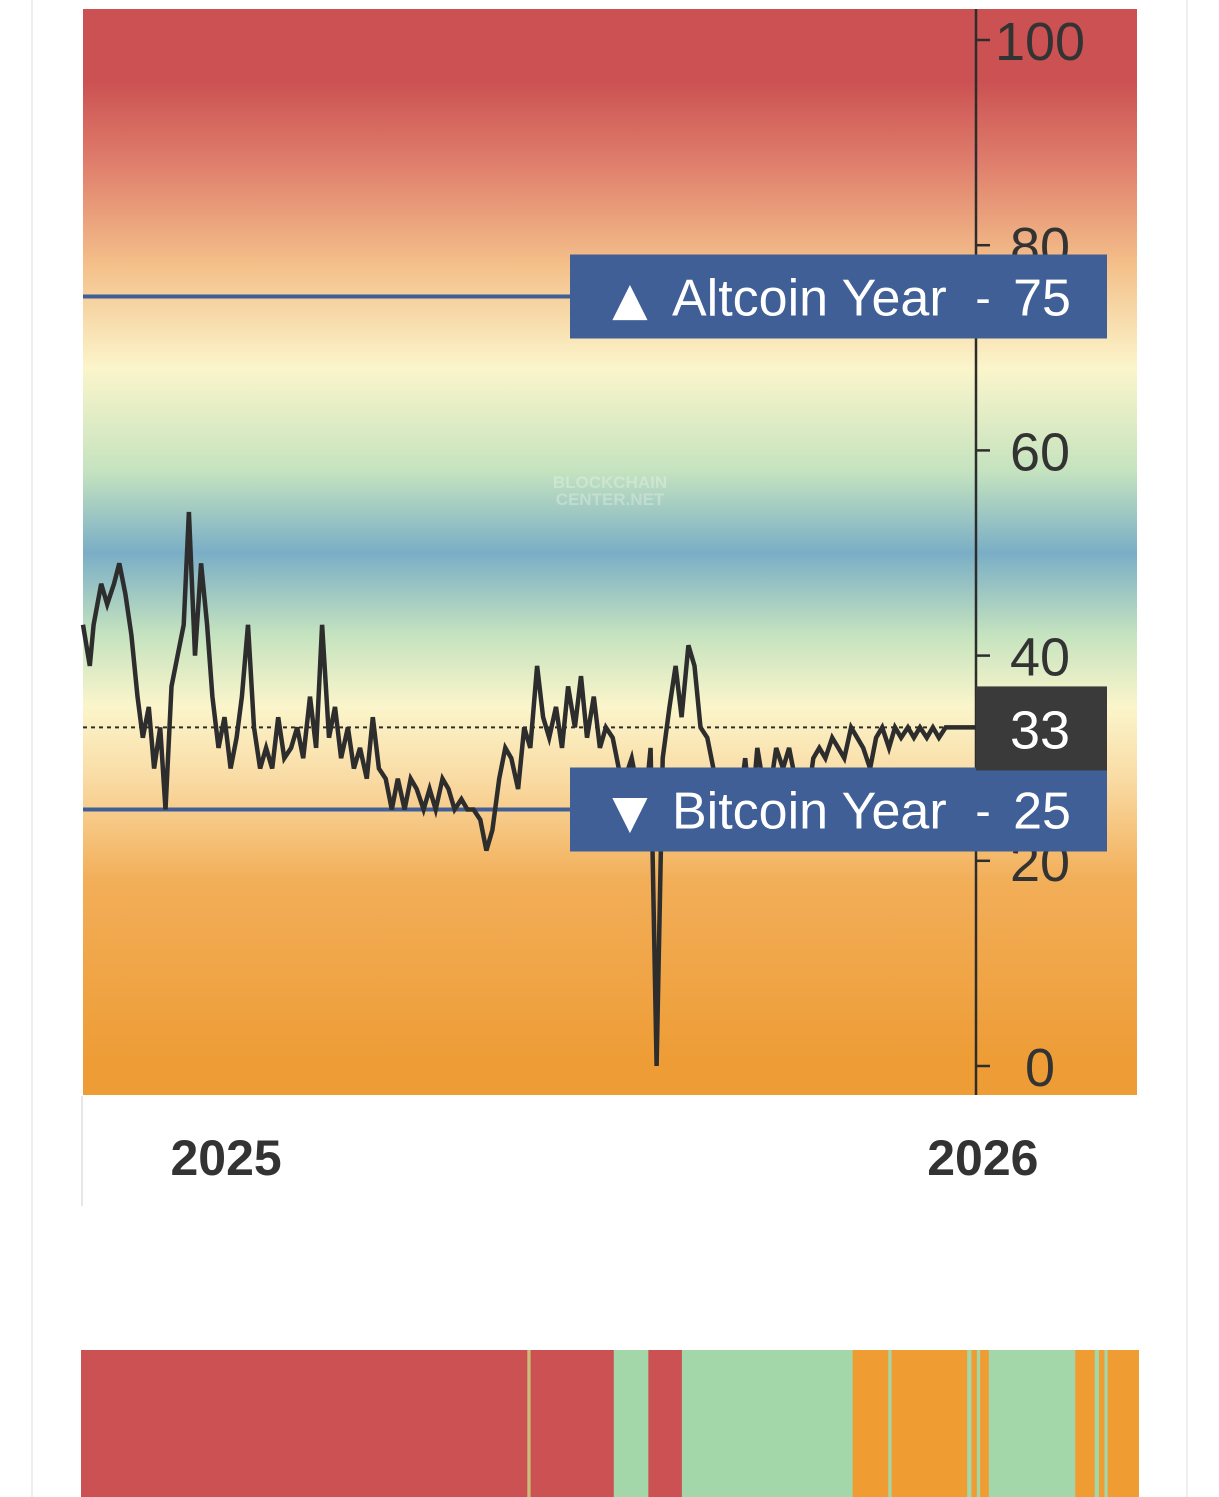  Describe the element at coordinates (604, 1158) in the screenshot. I see `x-axis-ticks: 2025 2026` at that location.